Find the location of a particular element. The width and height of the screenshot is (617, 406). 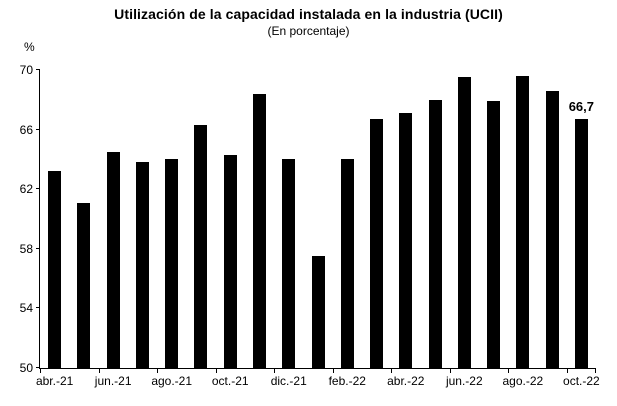

bar-jun.-22 is located at coordinates (464, 222).